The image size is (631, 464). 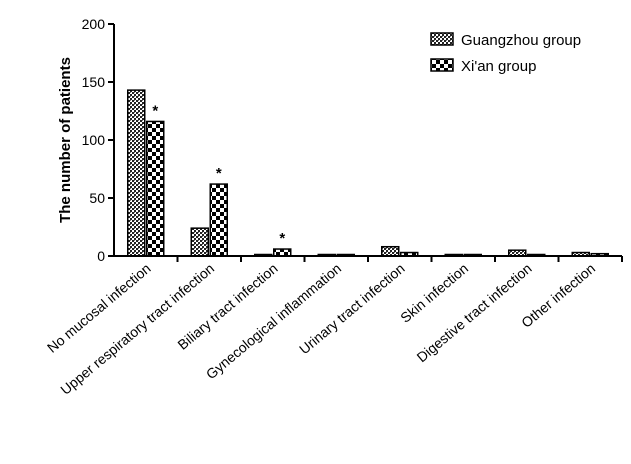 What do you see at coordinates (442, 65) in the screenshot?
I see `legend-swatch-xian` at bounding box center [442, 65].